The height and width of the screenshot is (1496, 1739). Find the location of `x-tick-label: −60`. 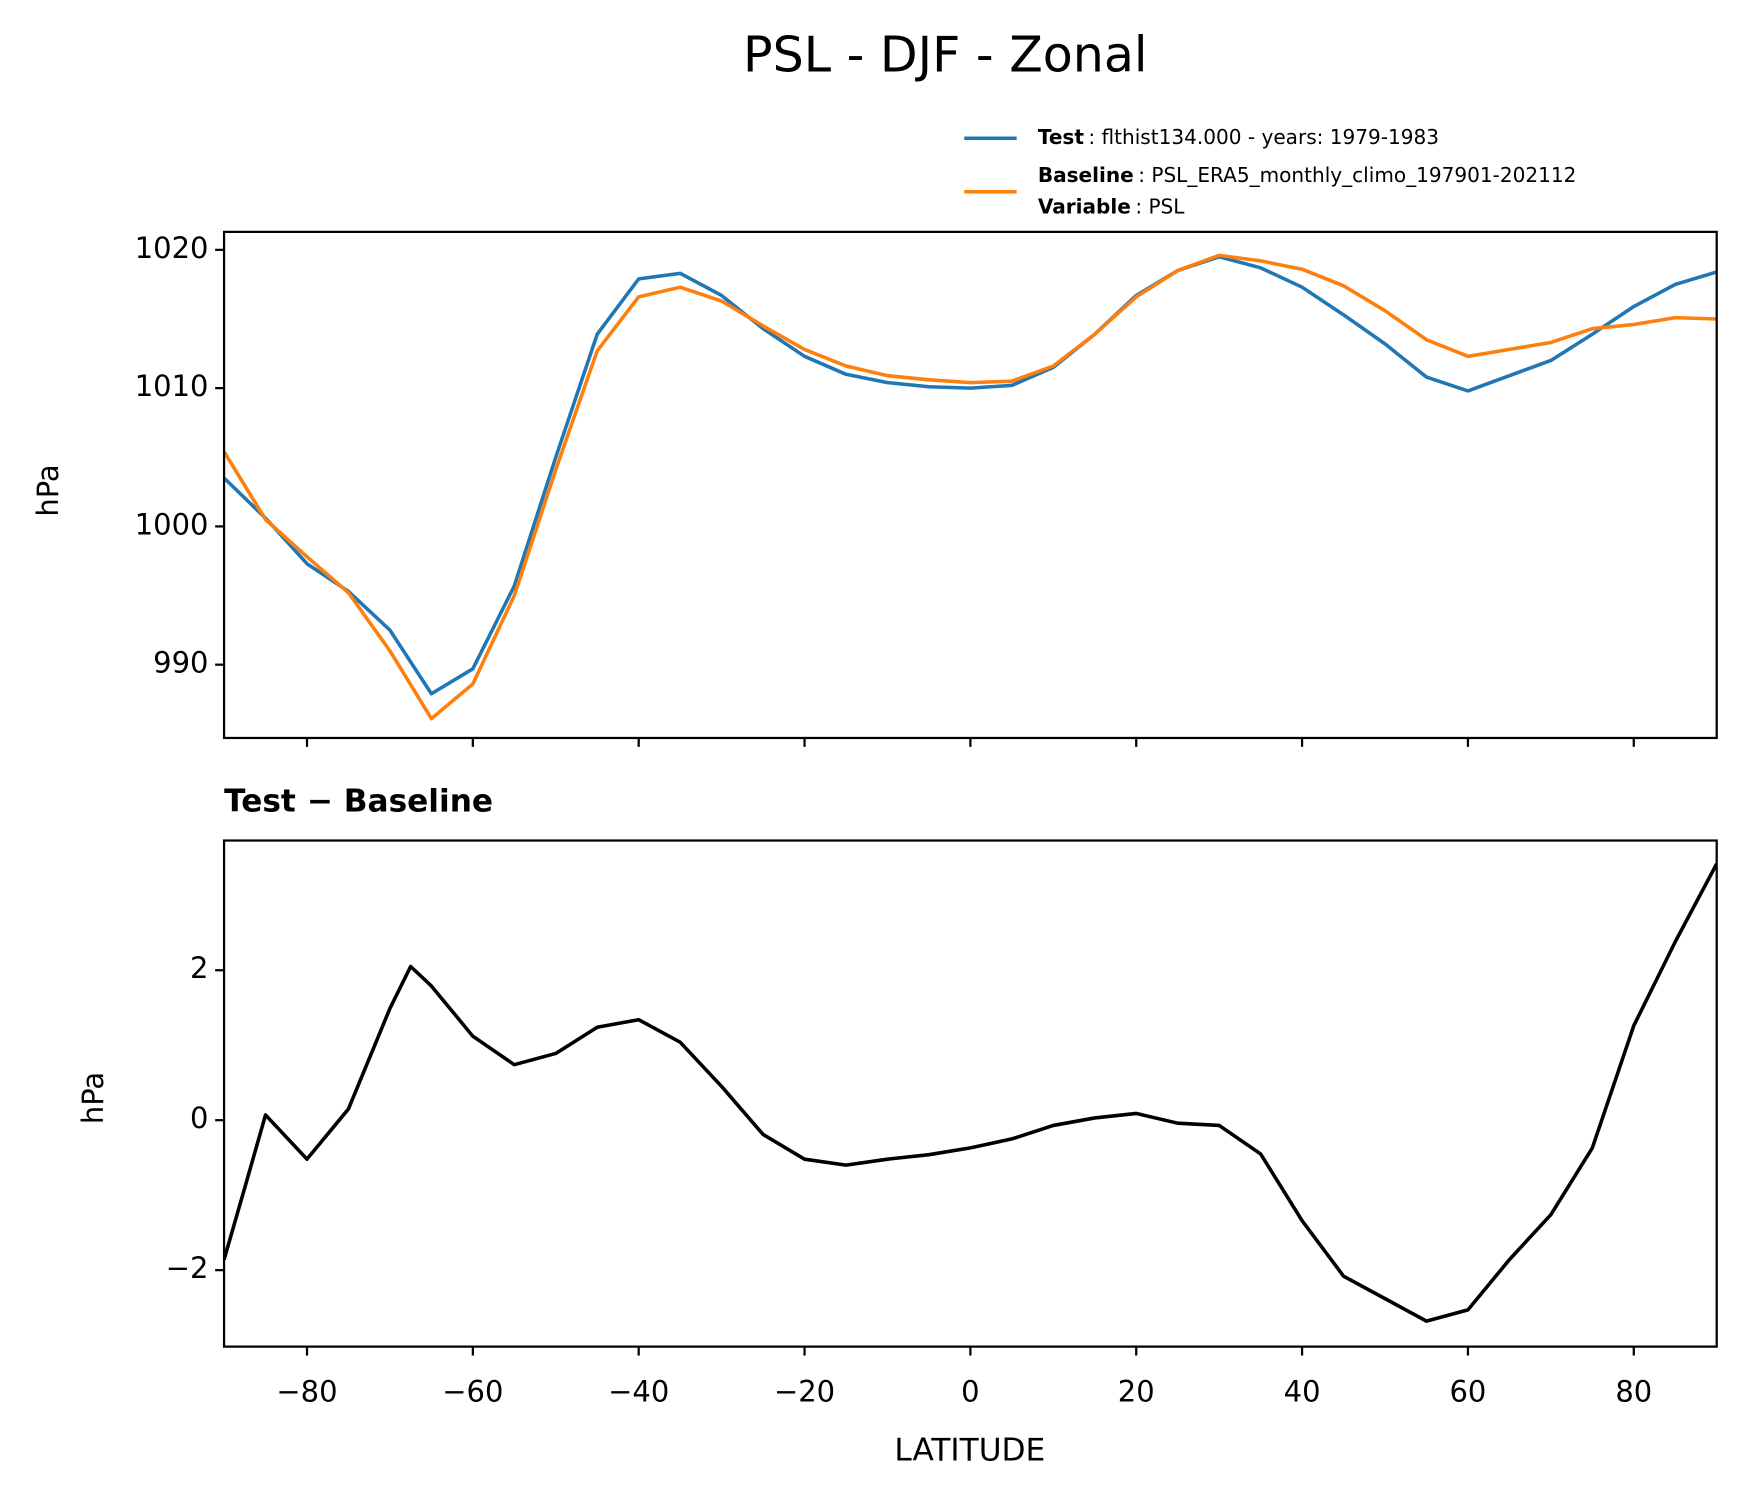

x-tick-label: −60 is located at coordinates (472, 1391).